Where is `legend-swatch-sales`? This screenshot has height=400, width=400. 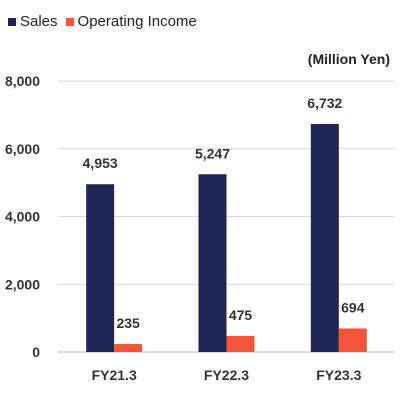
legend-swatch-sales is located at coordinates (12, 21).